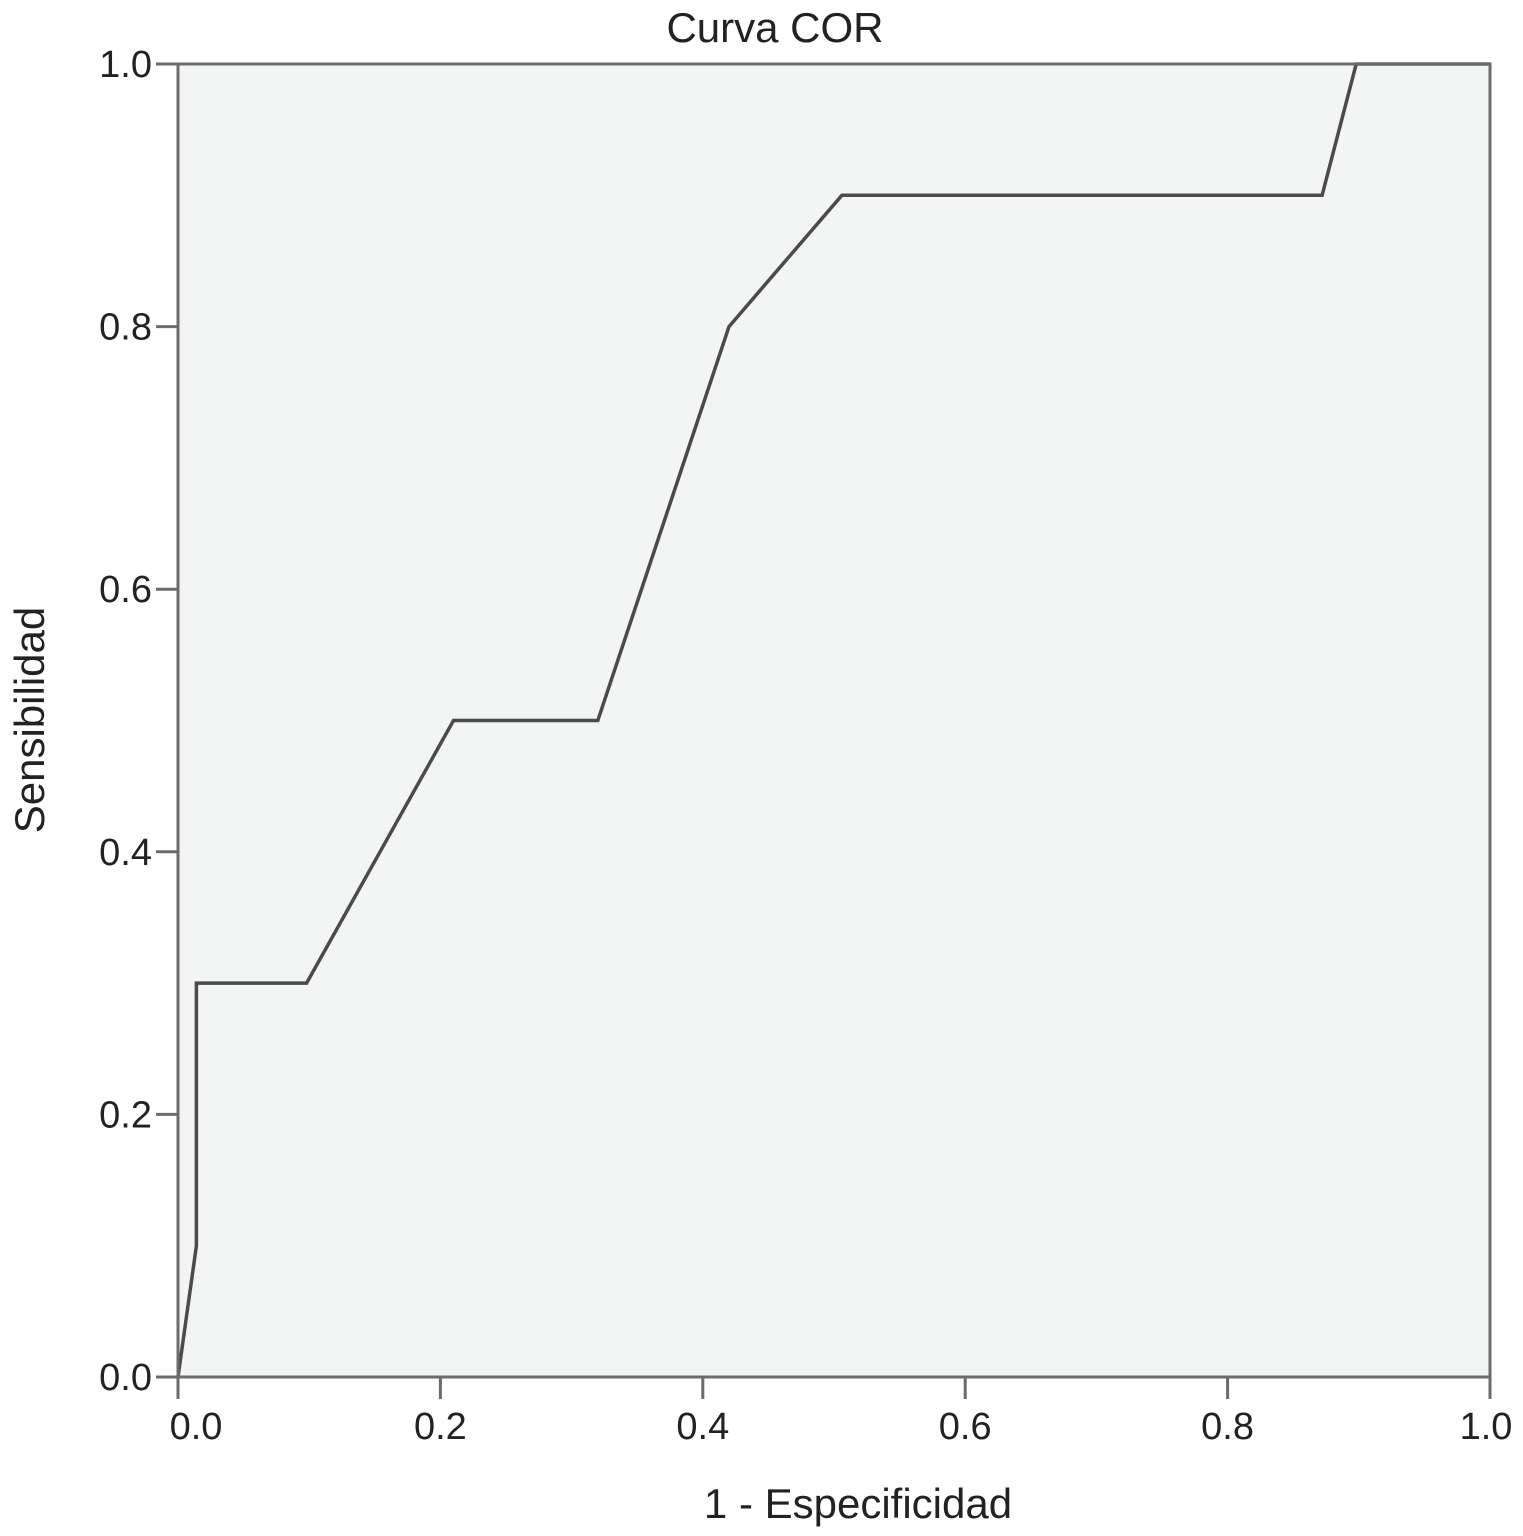  Describe the element at coordinates (965, 1427) in the screenshot. I see `x-tick-label: 0.6` at that location.